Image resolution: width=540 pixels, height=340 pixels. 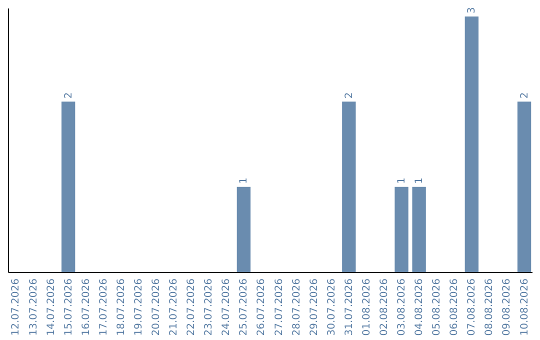 I want to click on x-tick-label: 12.07.2026, so click(x=16, y=307).